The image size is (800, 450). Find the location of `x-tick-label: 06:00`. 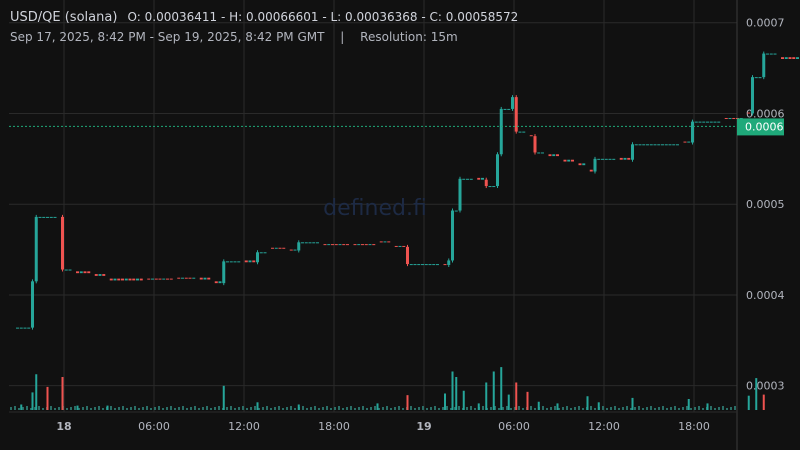

x-tick-label: 06:00 is located at coordinates (154, 426).